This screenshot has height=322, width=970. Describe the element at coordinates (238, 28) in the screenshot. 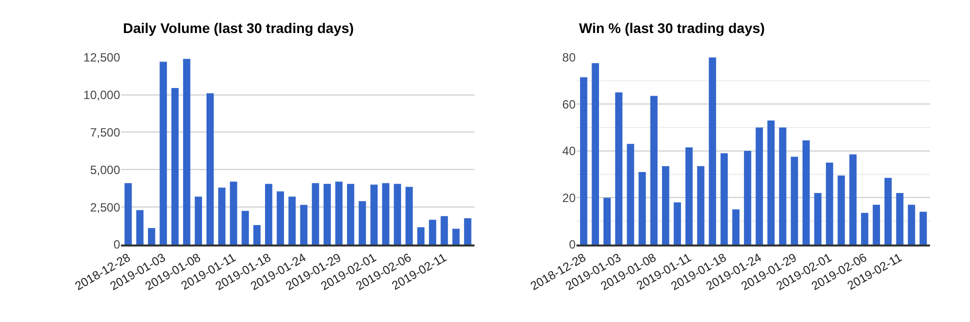

I see `chart-title: Daily Volume (last 30 trading days)` at that location.